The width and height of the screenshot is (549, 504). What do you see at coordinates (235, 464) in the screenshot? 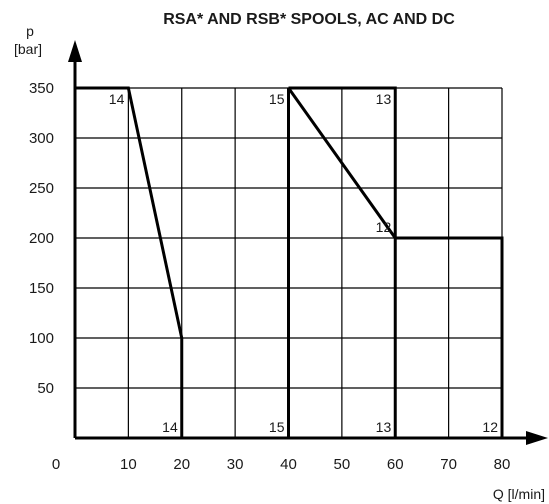
I see `x-tick-label: 30` at bounding box center [235, 464].